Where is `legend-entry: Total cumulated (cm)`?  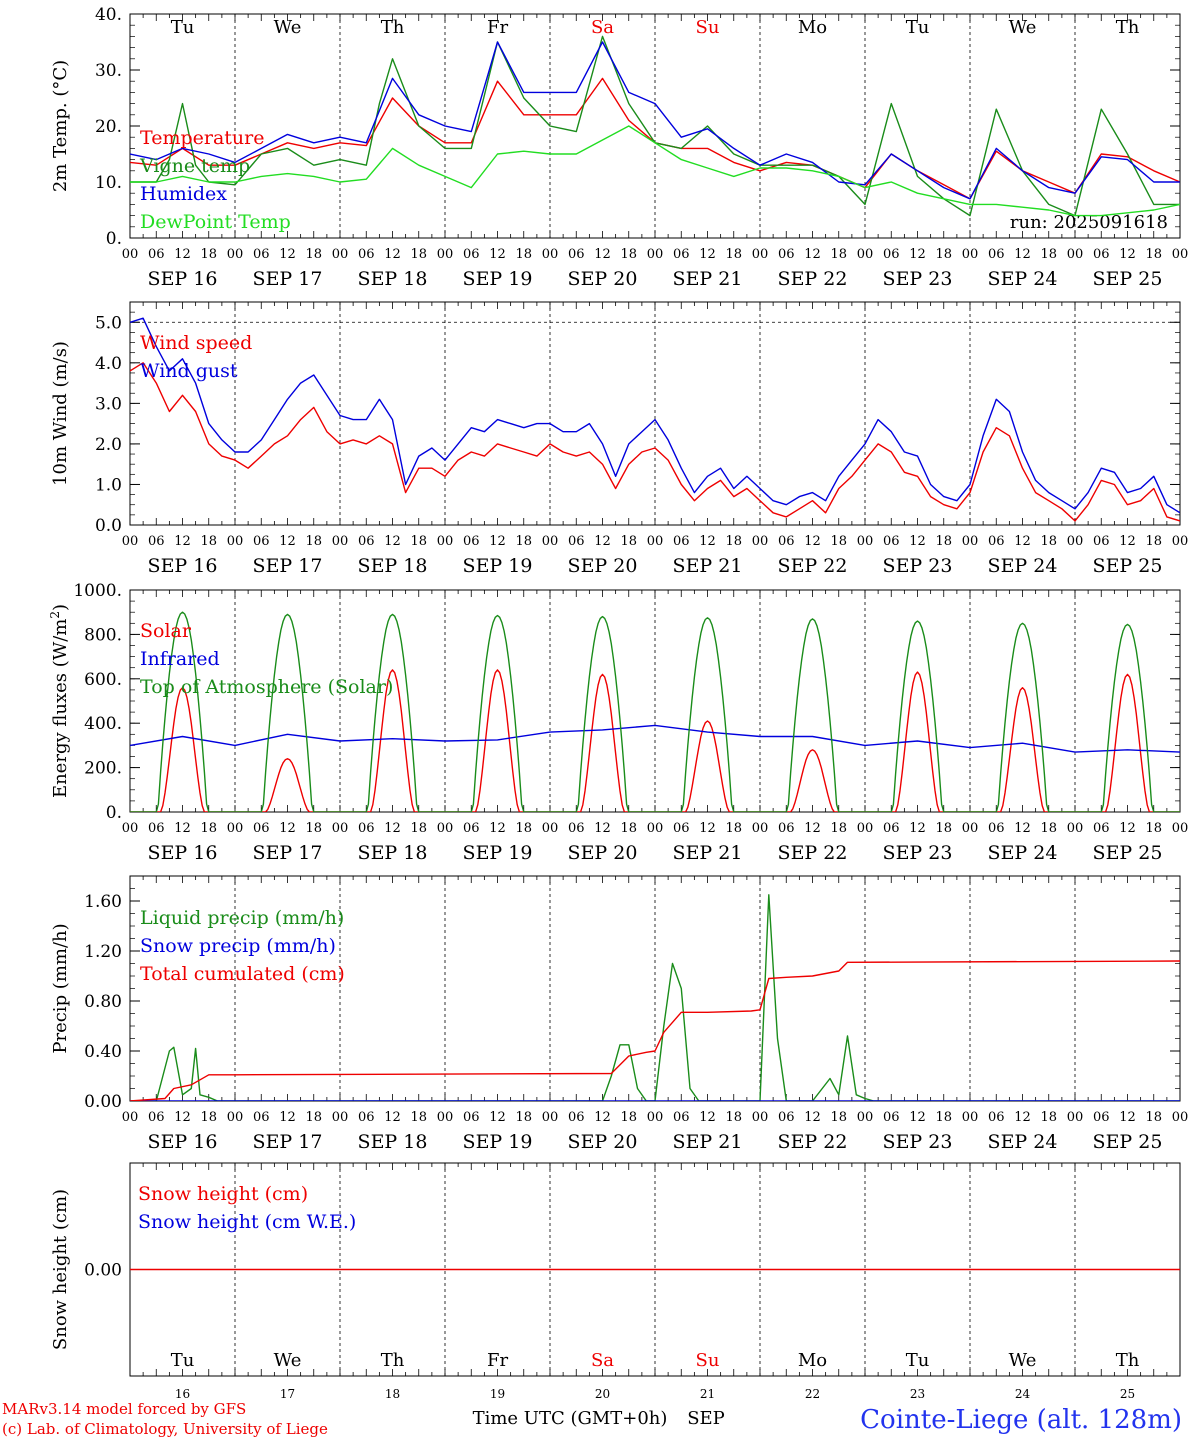 legend-entry: Total cumulated (cm) is located at coordinates (242, 974).